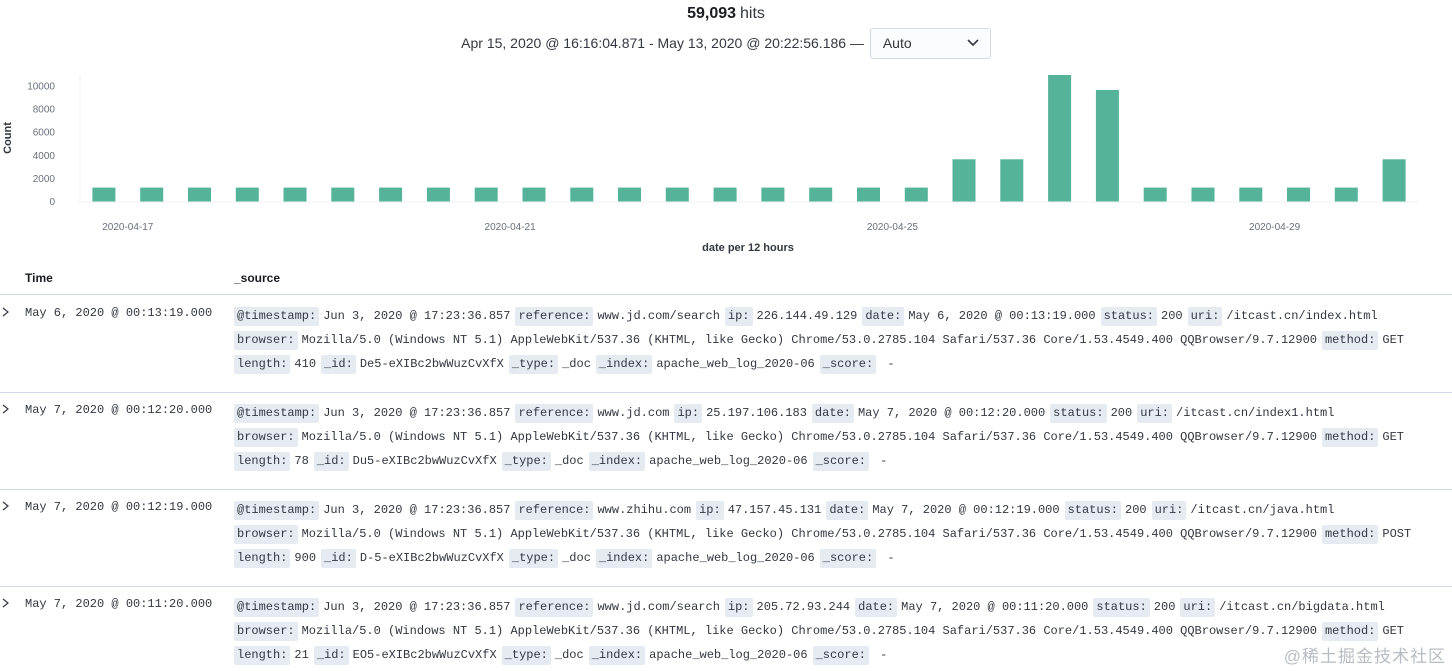 The image size is (1452, 671). What do you see at coordinates (257, 278) in the screenshot?
I see `source-column-header: _source` at bounding box center [257, 278].